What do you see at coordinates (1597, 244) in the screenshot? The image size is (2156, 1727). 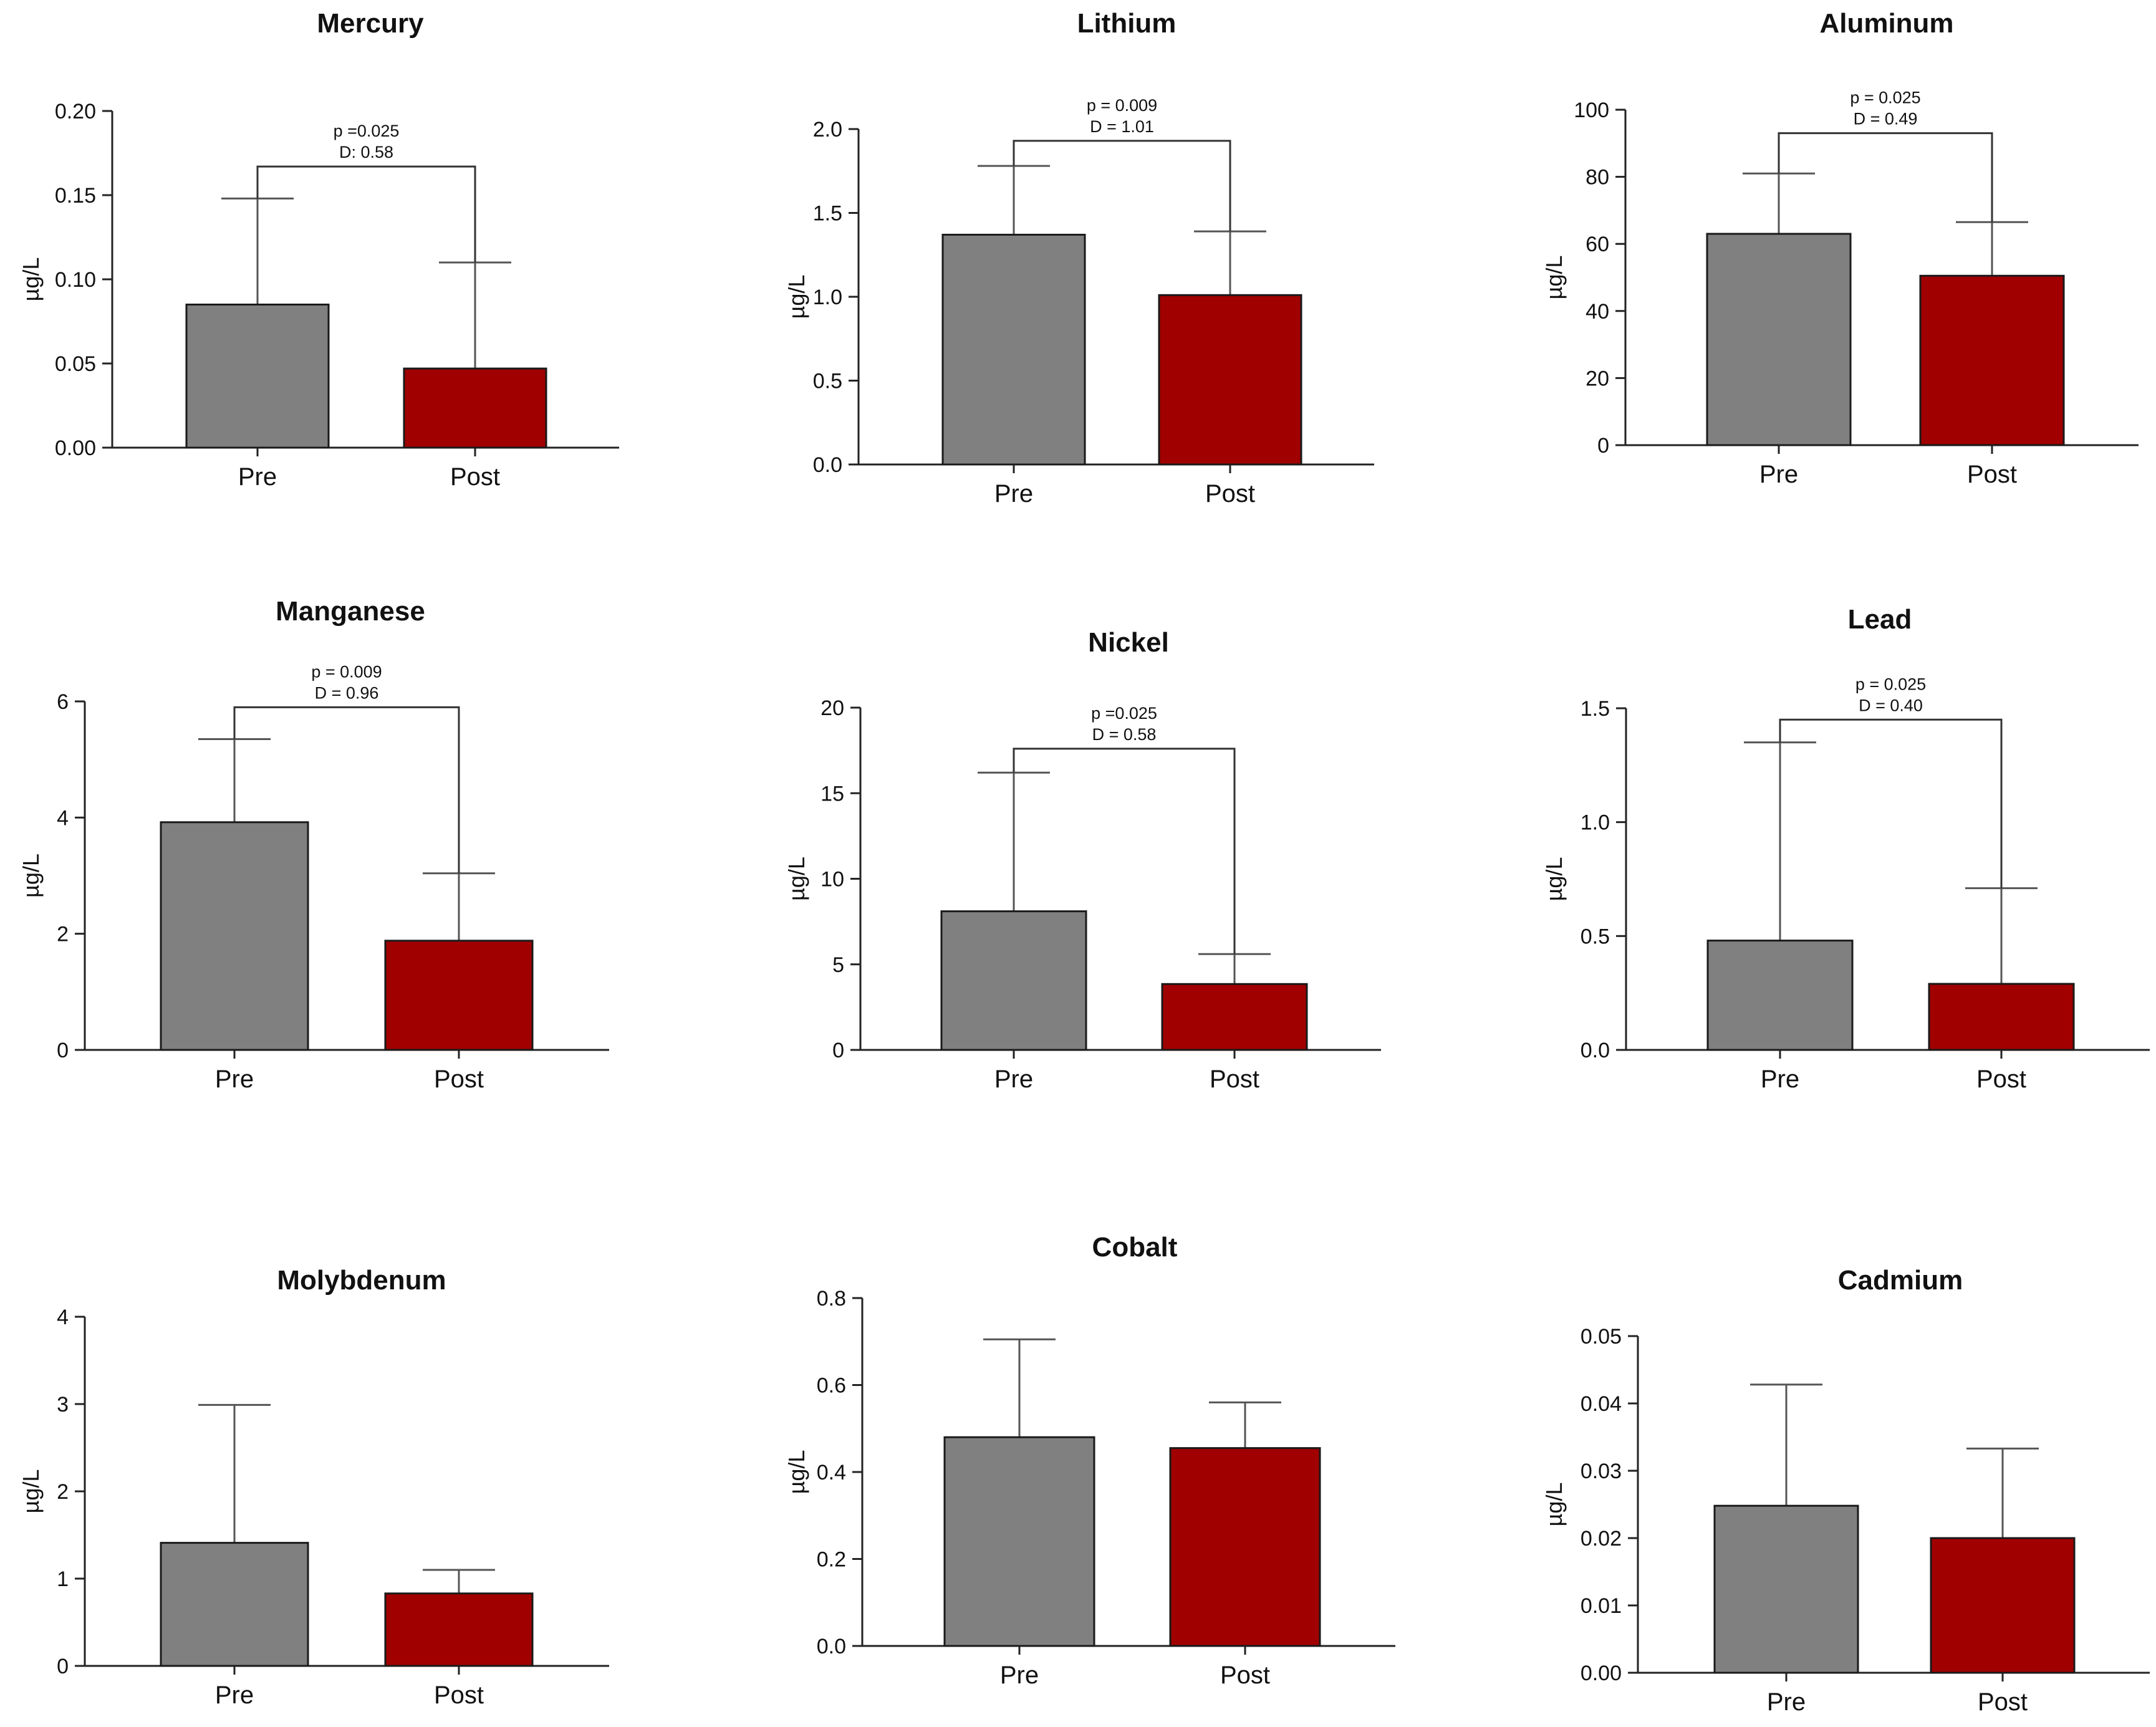 I see `y-tick-label: 60` at bounding box center [1597, 244].